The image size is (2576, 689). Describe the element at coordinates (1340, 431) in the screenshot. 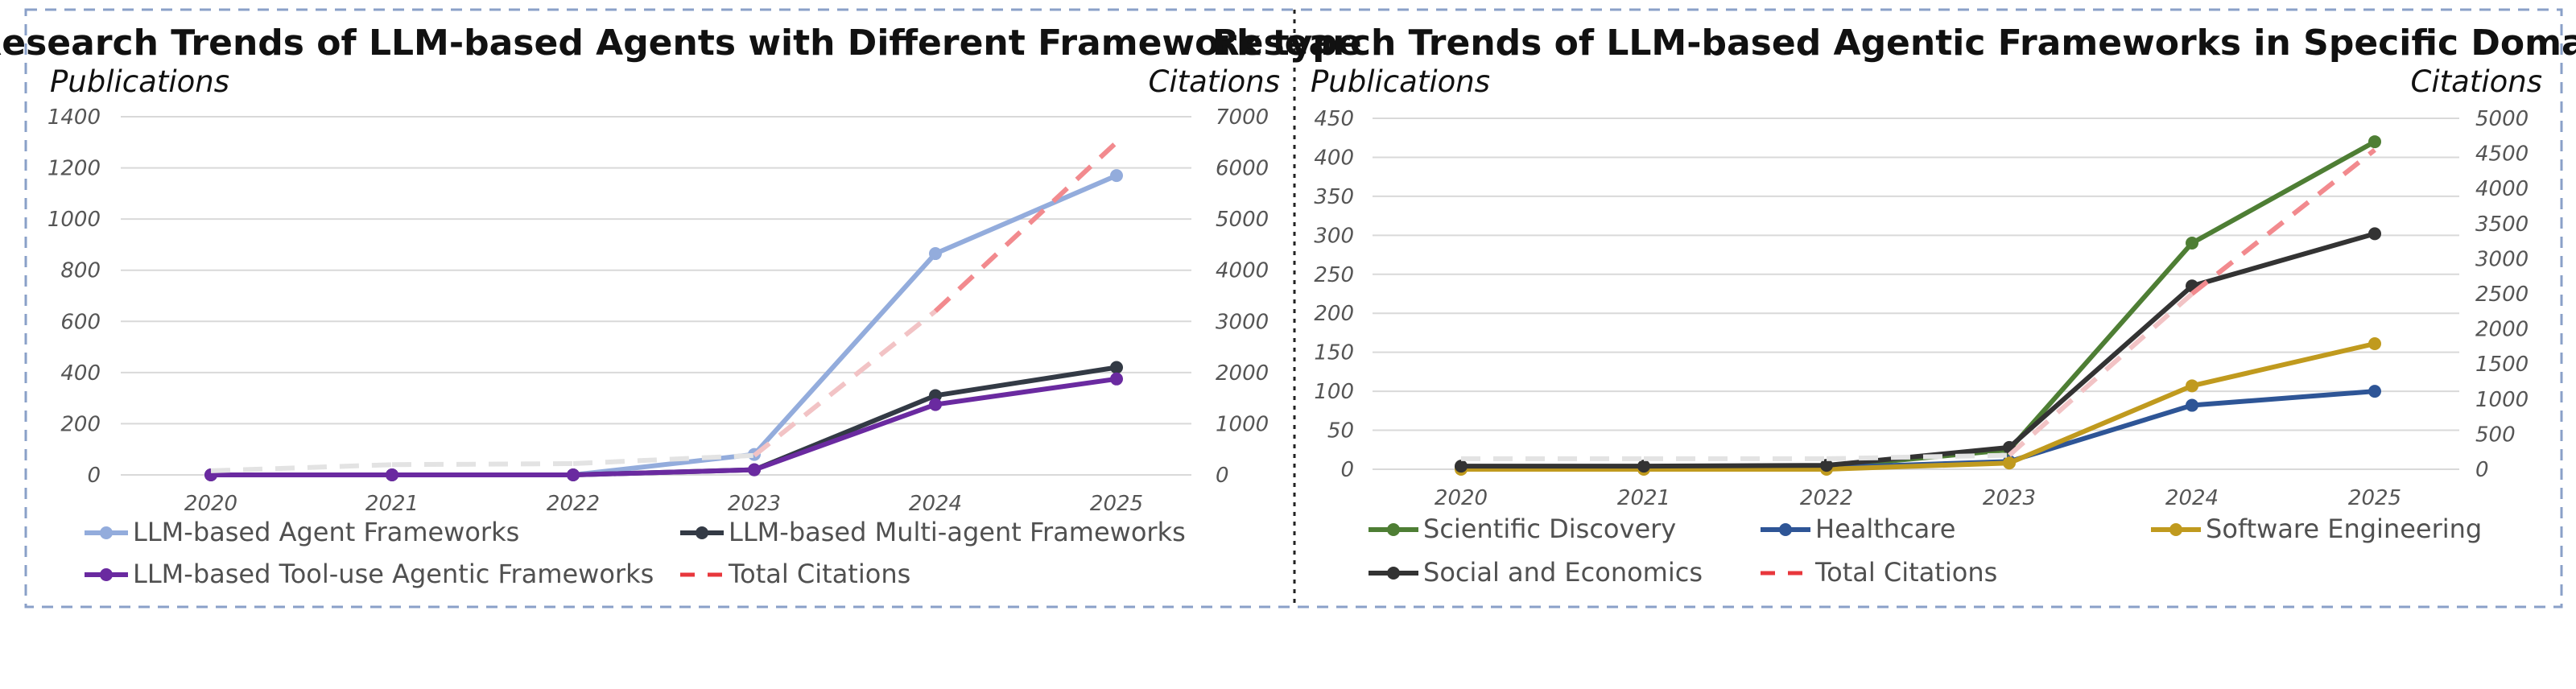

I see `y-tick-label: 50` at that location.